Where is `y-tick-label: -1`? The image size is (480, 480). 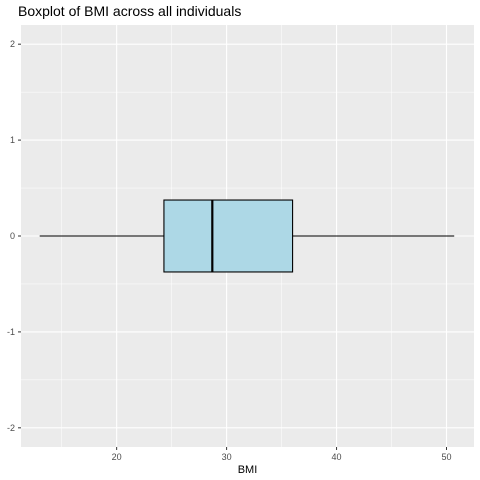 y-tick-label: -1 is located at coordinates (11, 332).